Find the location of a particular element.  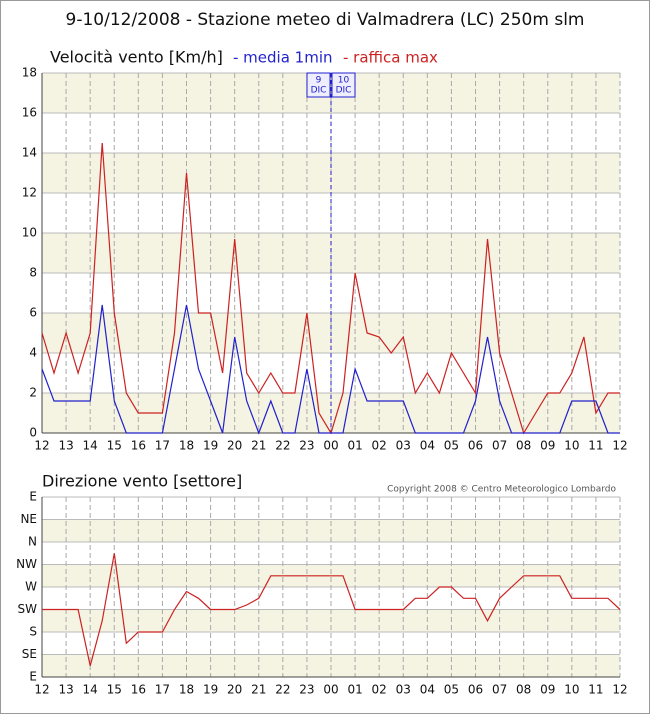

panel-title: Direzione vento [settore] is located at coordinates (142, 481).